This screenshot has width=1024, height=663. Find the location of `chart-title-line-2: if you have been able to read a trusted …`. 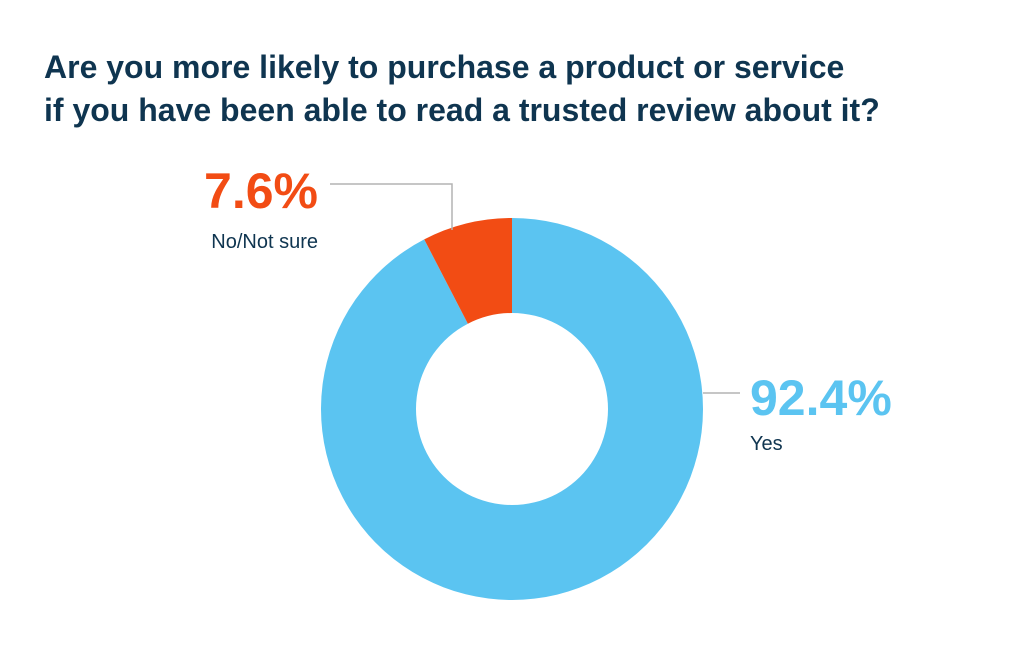

chart-title-line-2: if you have been able to read a trusted … is located at coordinates (462, 110).